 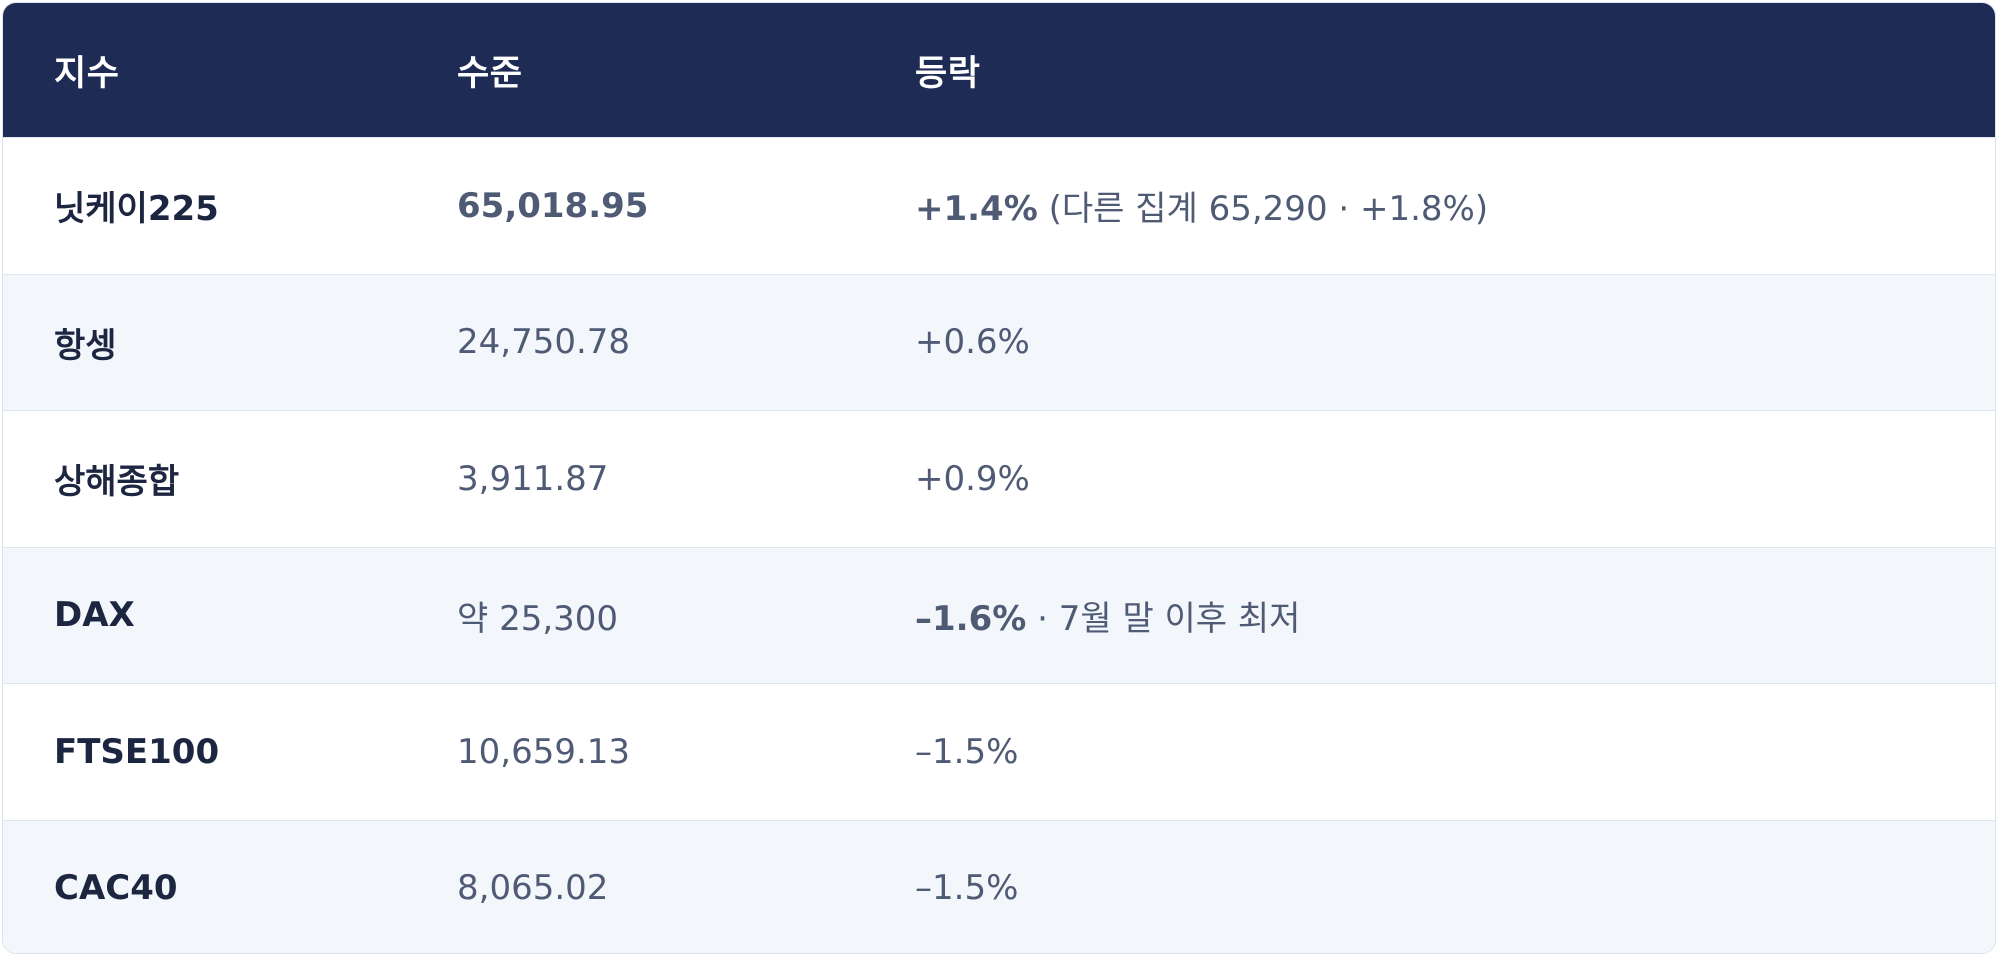 What do you see at coordinates (117, 482) in the screenshot?
I see `index-name: 상해종합` at bounding box center [117, 482].